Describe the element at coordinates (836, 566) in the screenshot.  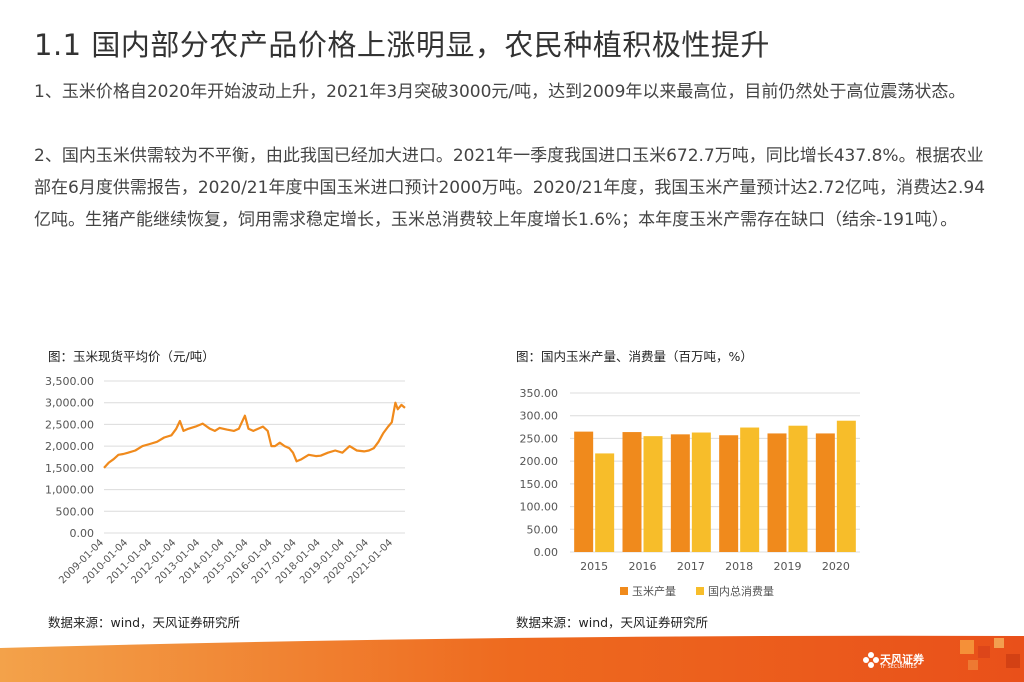
I see `x-tick-label: 2020` at that location.